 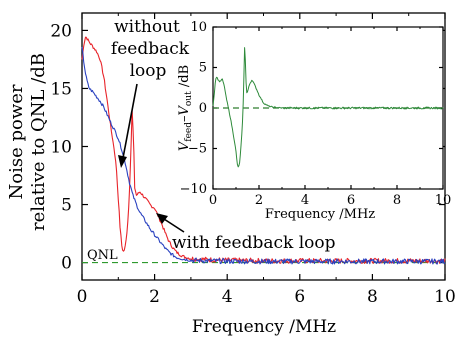 I want to click on inset-x-label: Frequency /MHz, so click(x=320, y=214).